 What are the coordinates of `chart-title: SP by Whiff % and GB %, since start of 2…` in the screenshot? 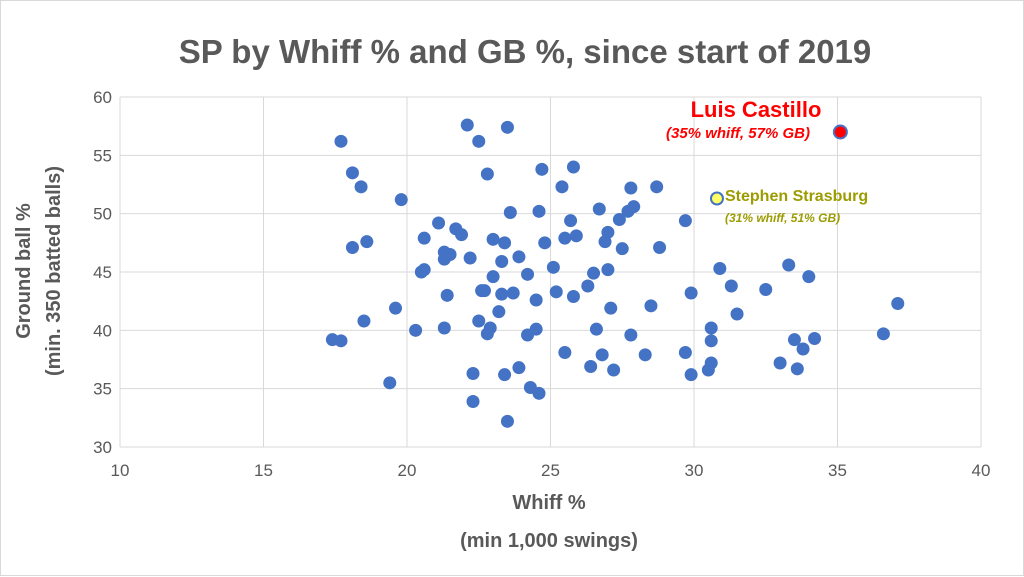 It's located at (525, 51).